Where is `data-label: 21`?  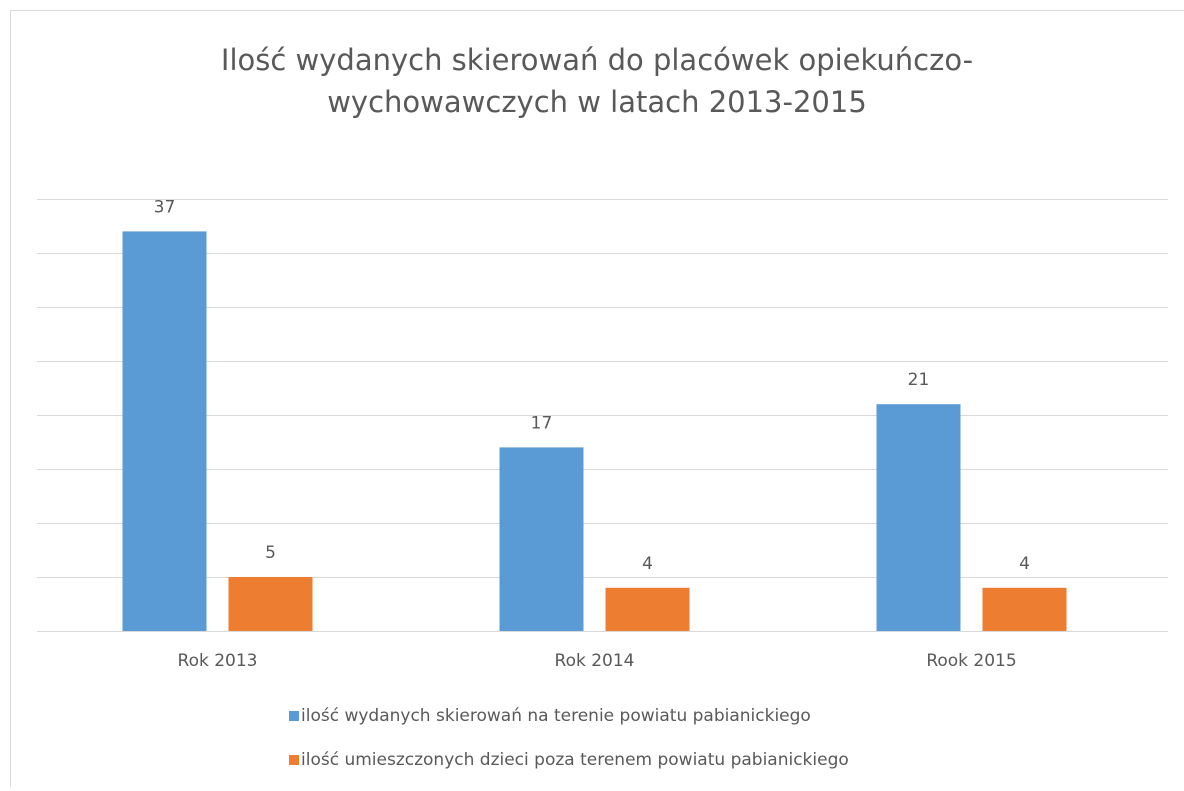 data-label: 21 is located at coordinates (919, 380).